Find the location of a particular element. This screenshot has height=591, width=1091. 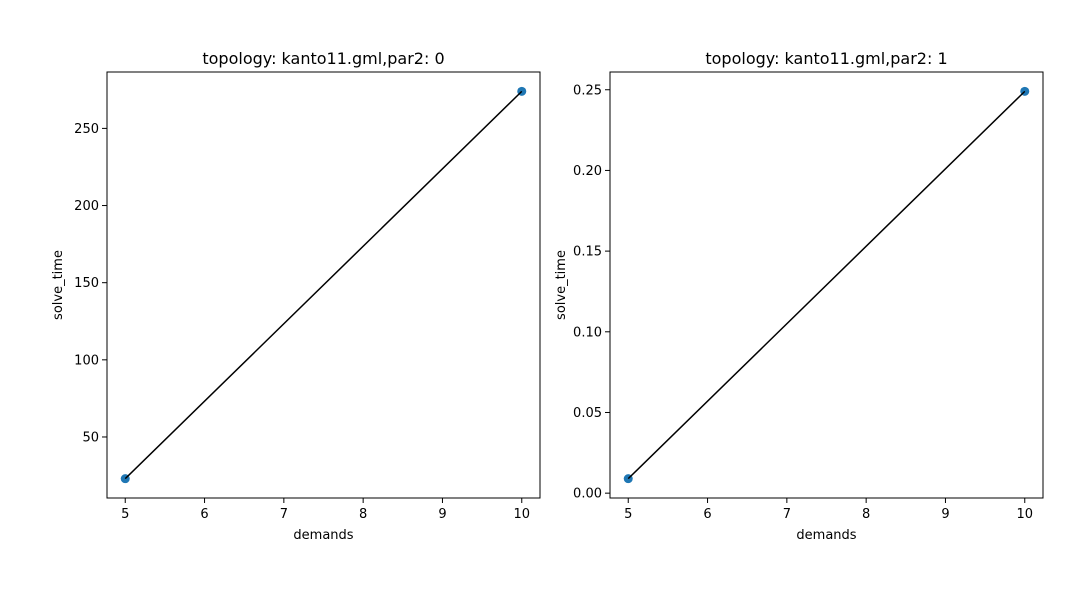

chart-title: topology: kanto11.gml,par2: 0 is located at coordinates (323, 58).